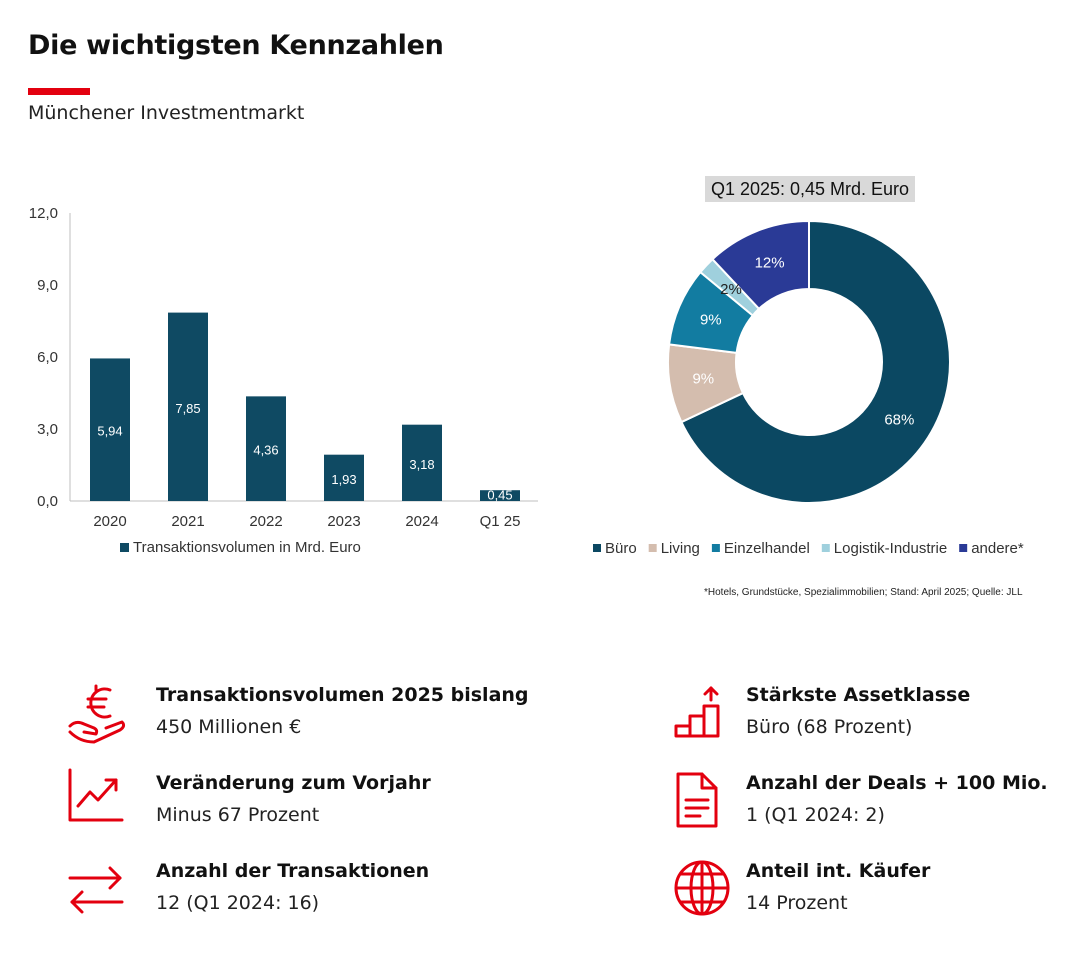 This screenshot has width=1087, height=966. What do you see at coordinates (342, 695) in the screenshot?
I see `kpi-title: Transaktionsvolumen 2025 bislang` at bounding box center [342, 695].